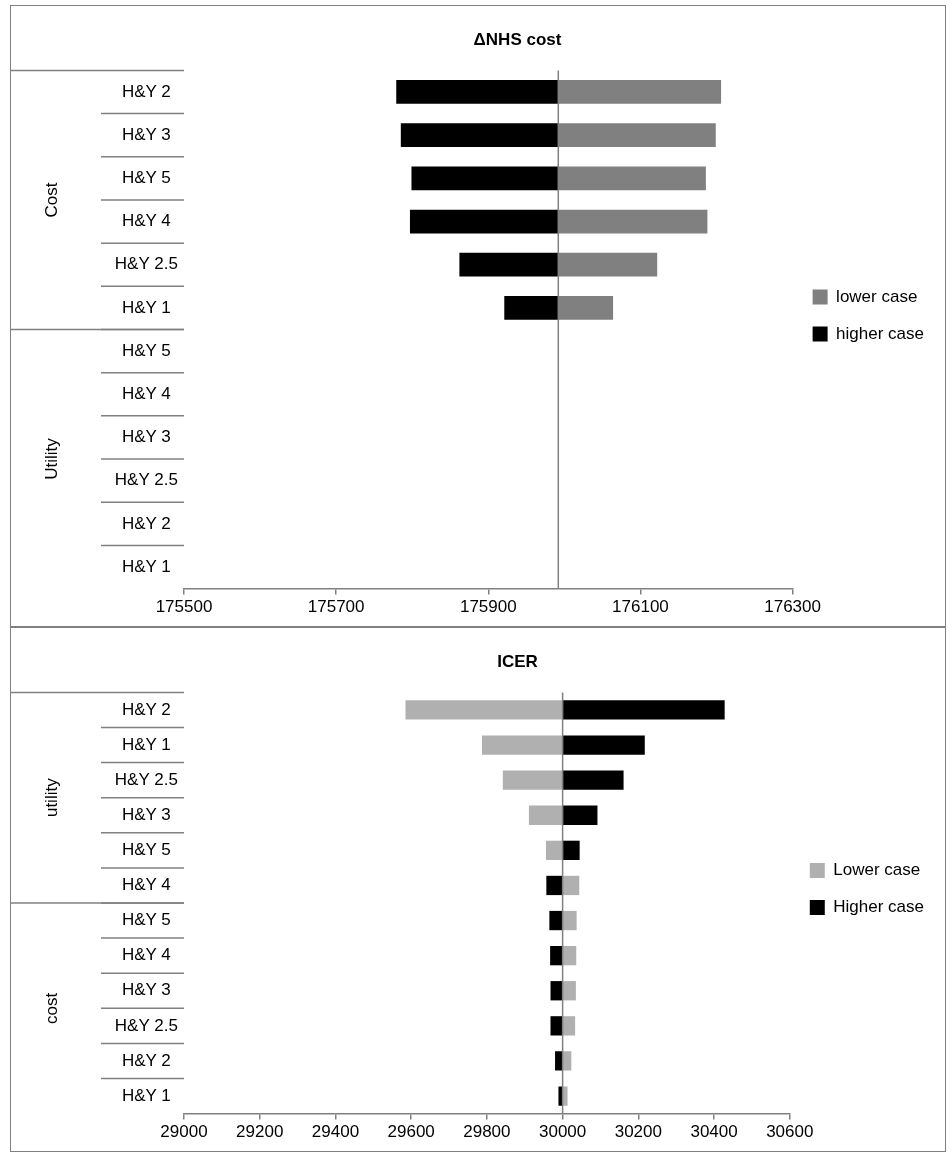 Image resolution: width=949 pixels, height=1157 pixels. I want to click on chart-title: ΔNHS cost, so click(517, 39).